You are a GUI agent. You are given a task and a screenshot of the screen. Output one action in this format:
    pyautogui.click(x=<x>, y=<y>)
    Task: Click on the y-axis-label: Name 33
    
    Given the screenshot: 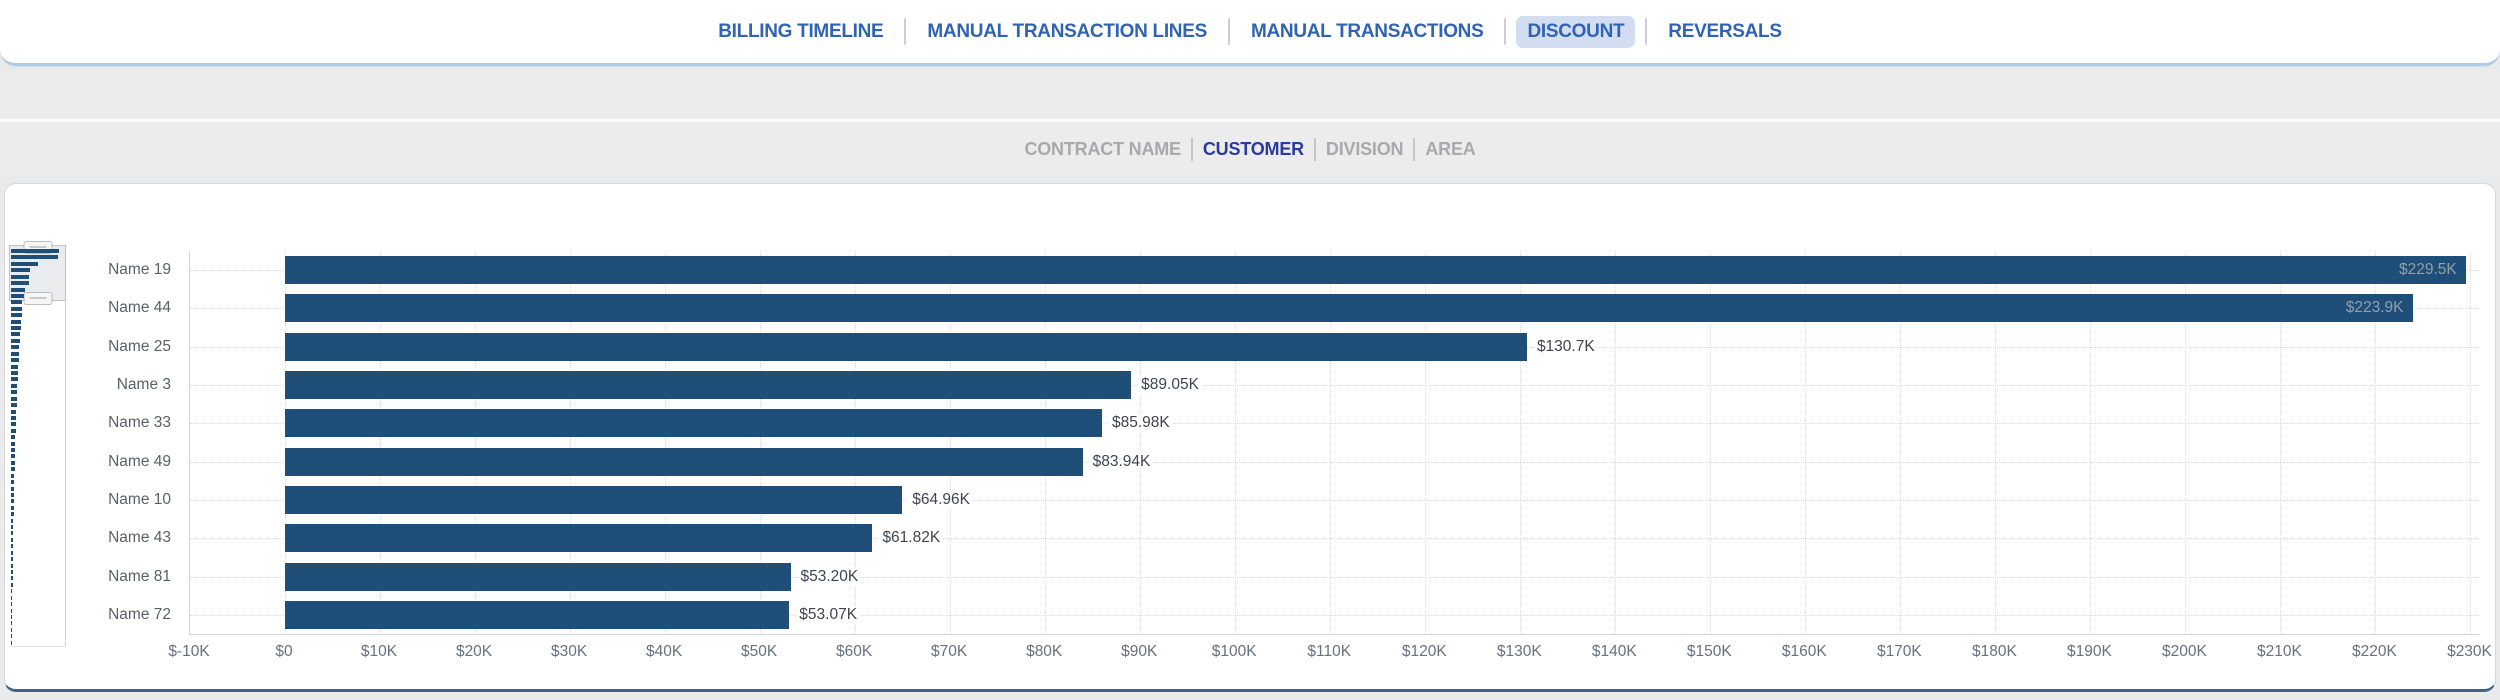 What is the action you would take?
    pyautogui.click(x=139, y=423)
    